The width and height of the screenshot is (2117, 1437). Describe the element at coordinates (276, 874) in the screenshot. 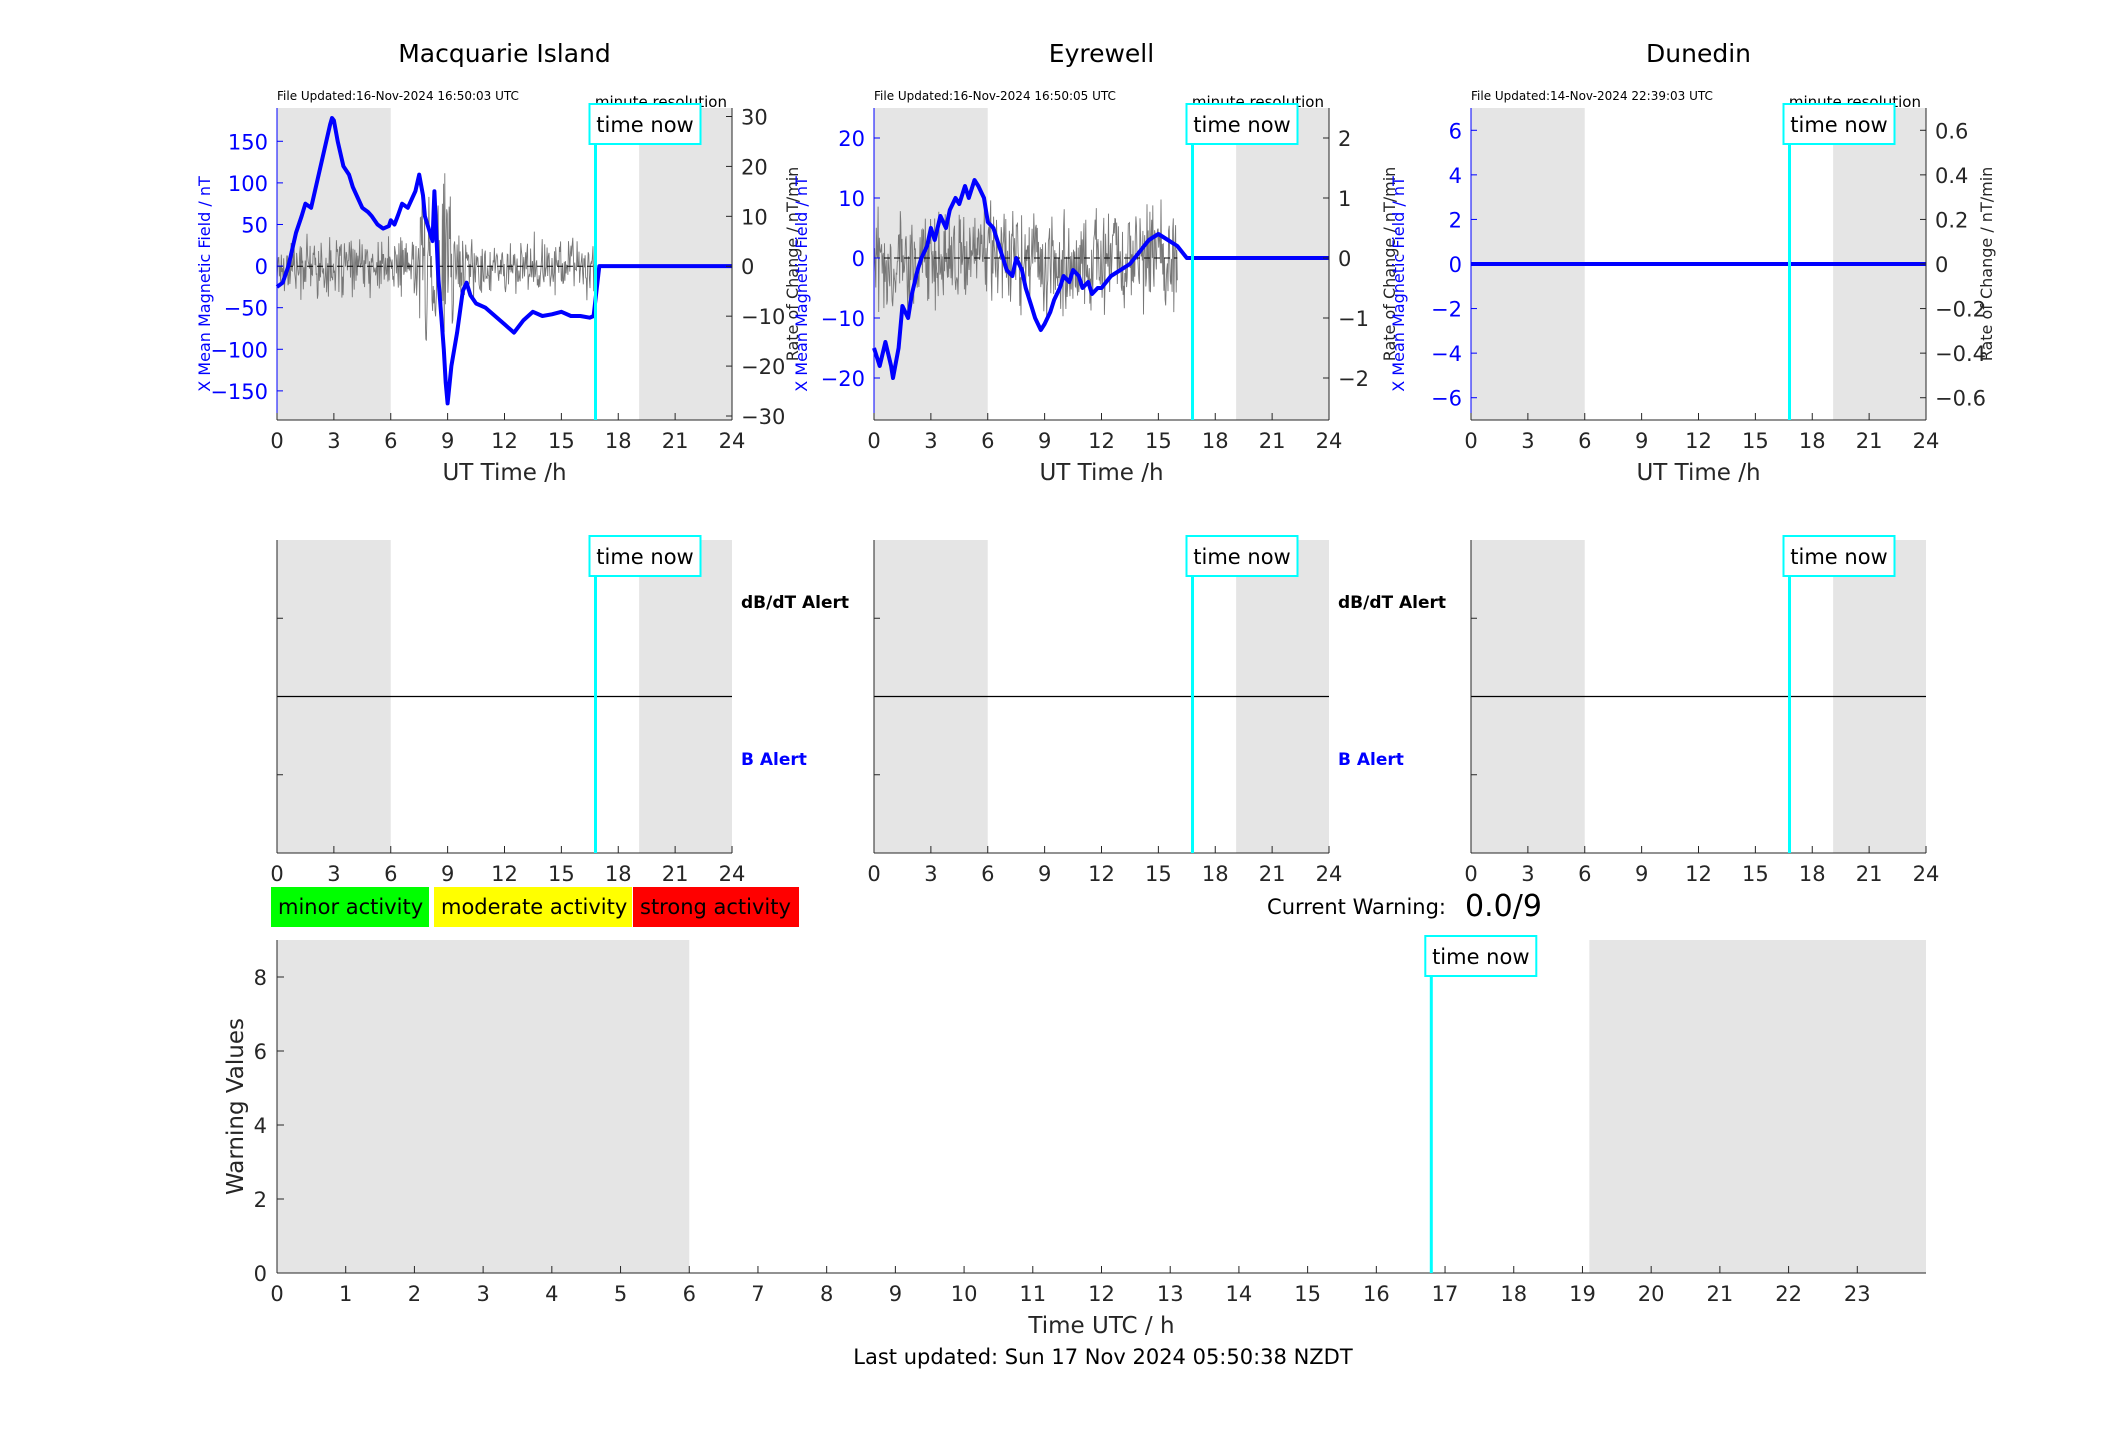

I see `alert-panel-1-xtick-label: 0` at that location.